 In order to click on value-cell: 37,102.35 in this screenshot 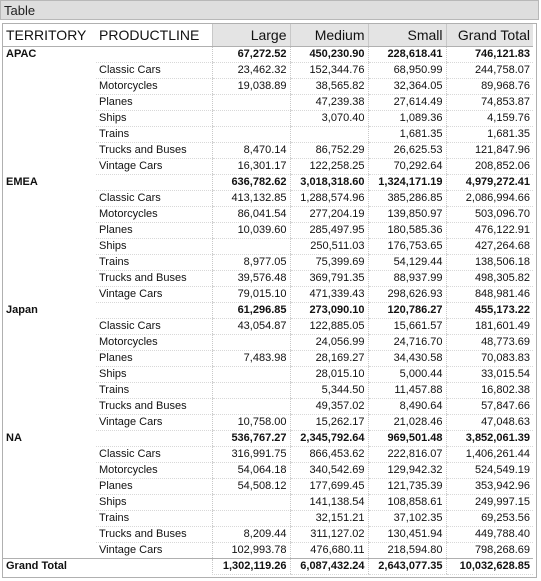, I will do `click(406, 518)`.